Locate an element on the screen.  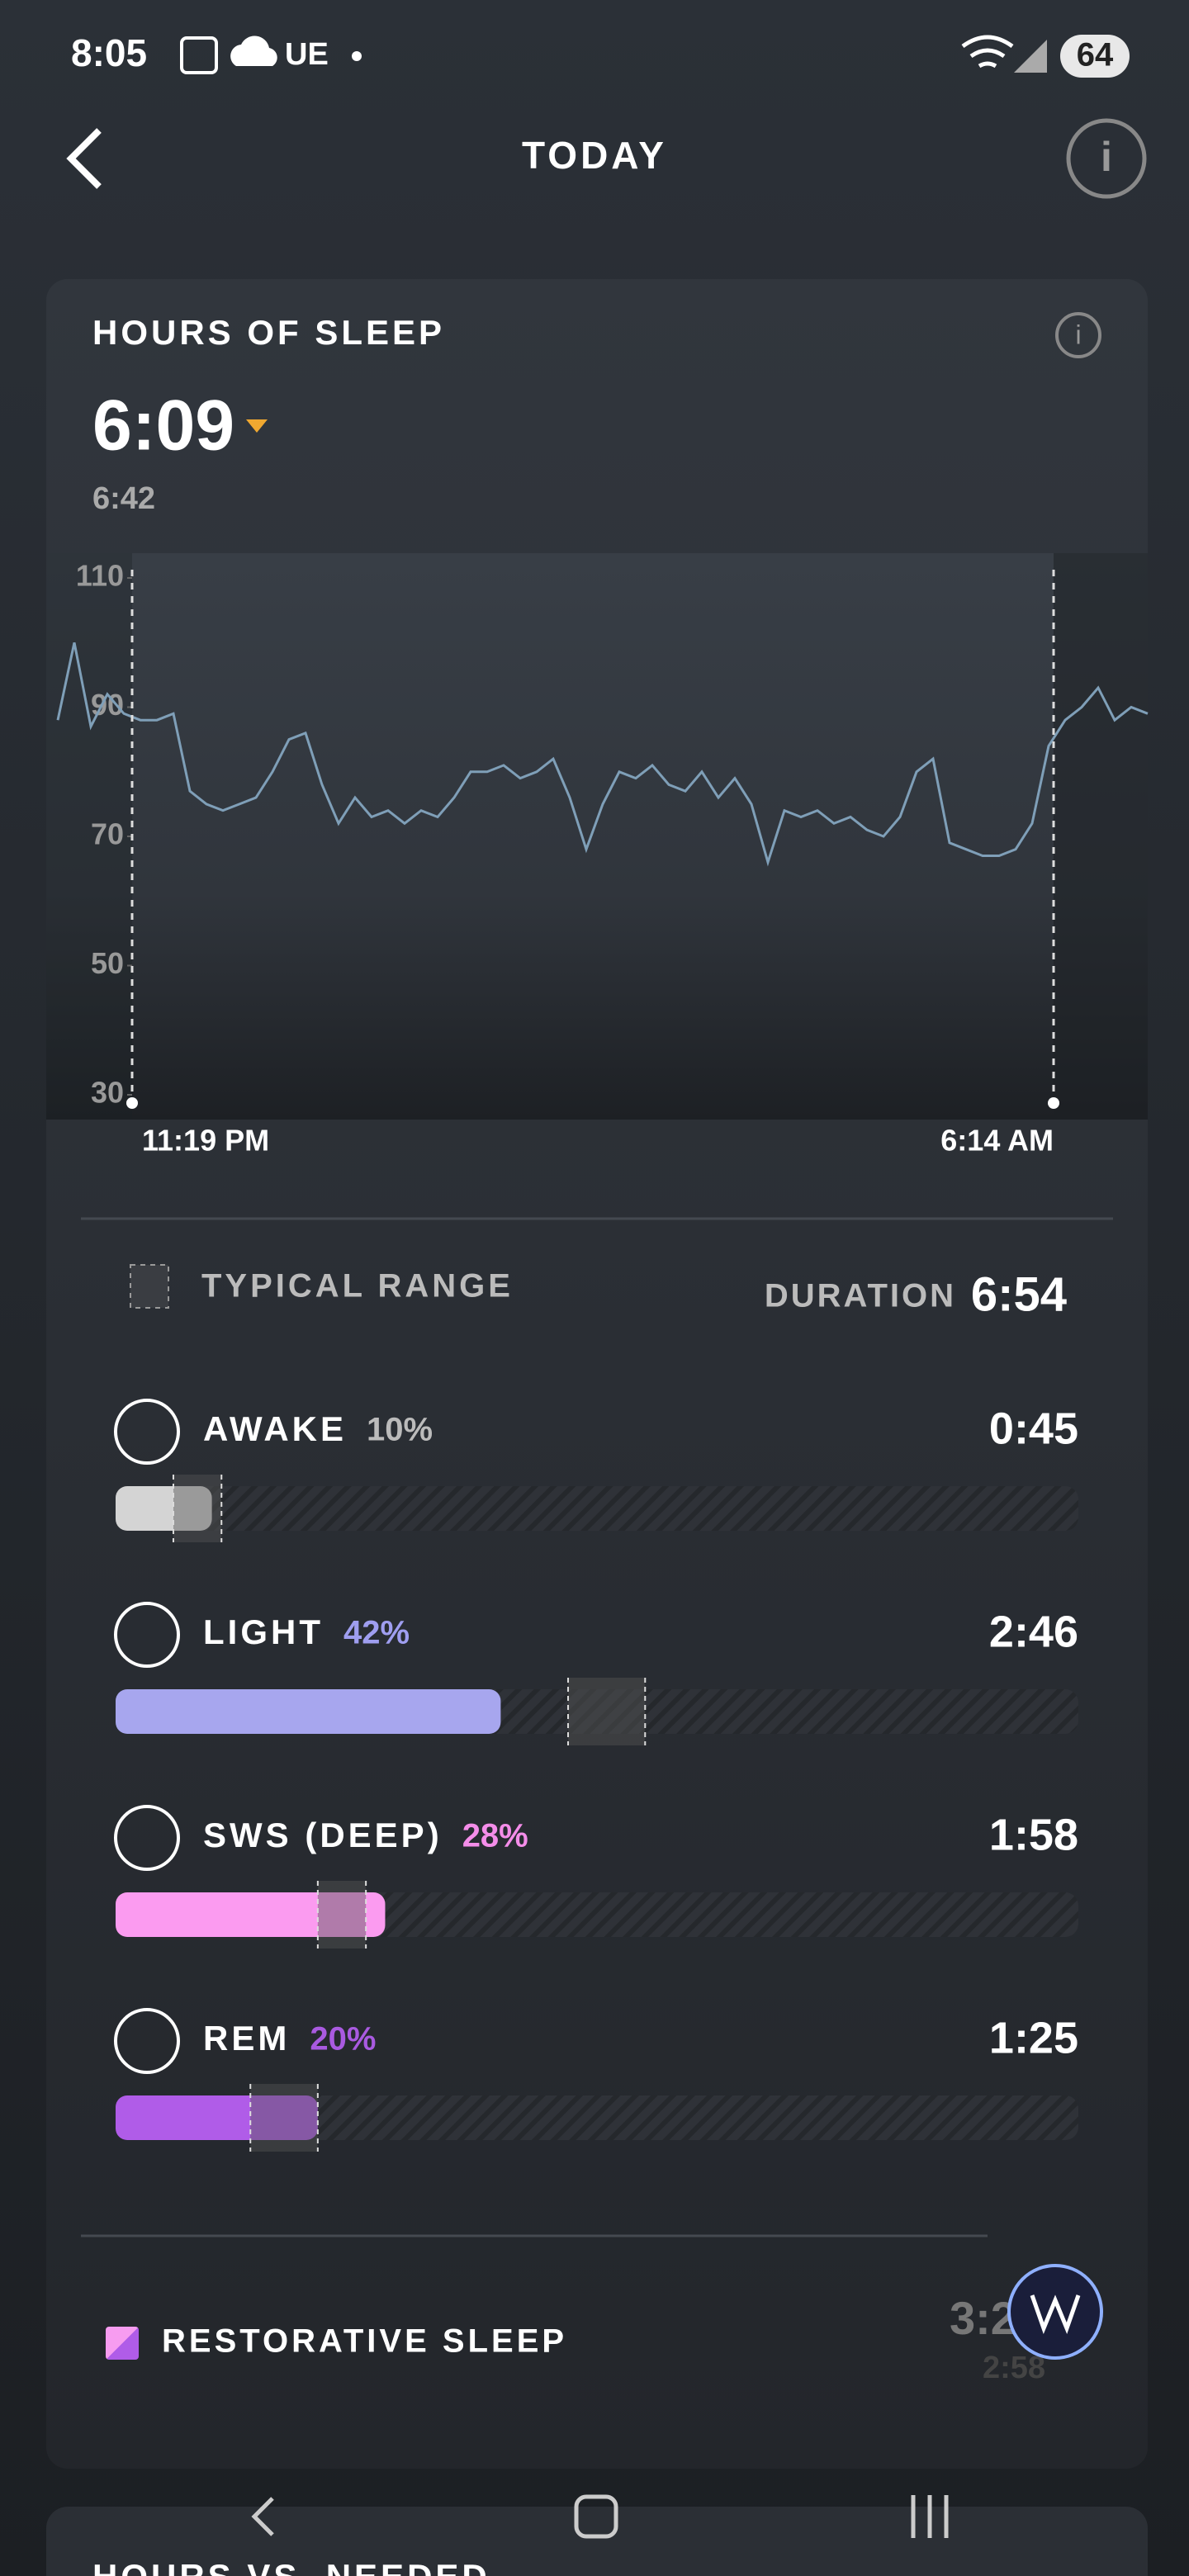
sleep-end-dot is located at coordinates (1053, 1103).